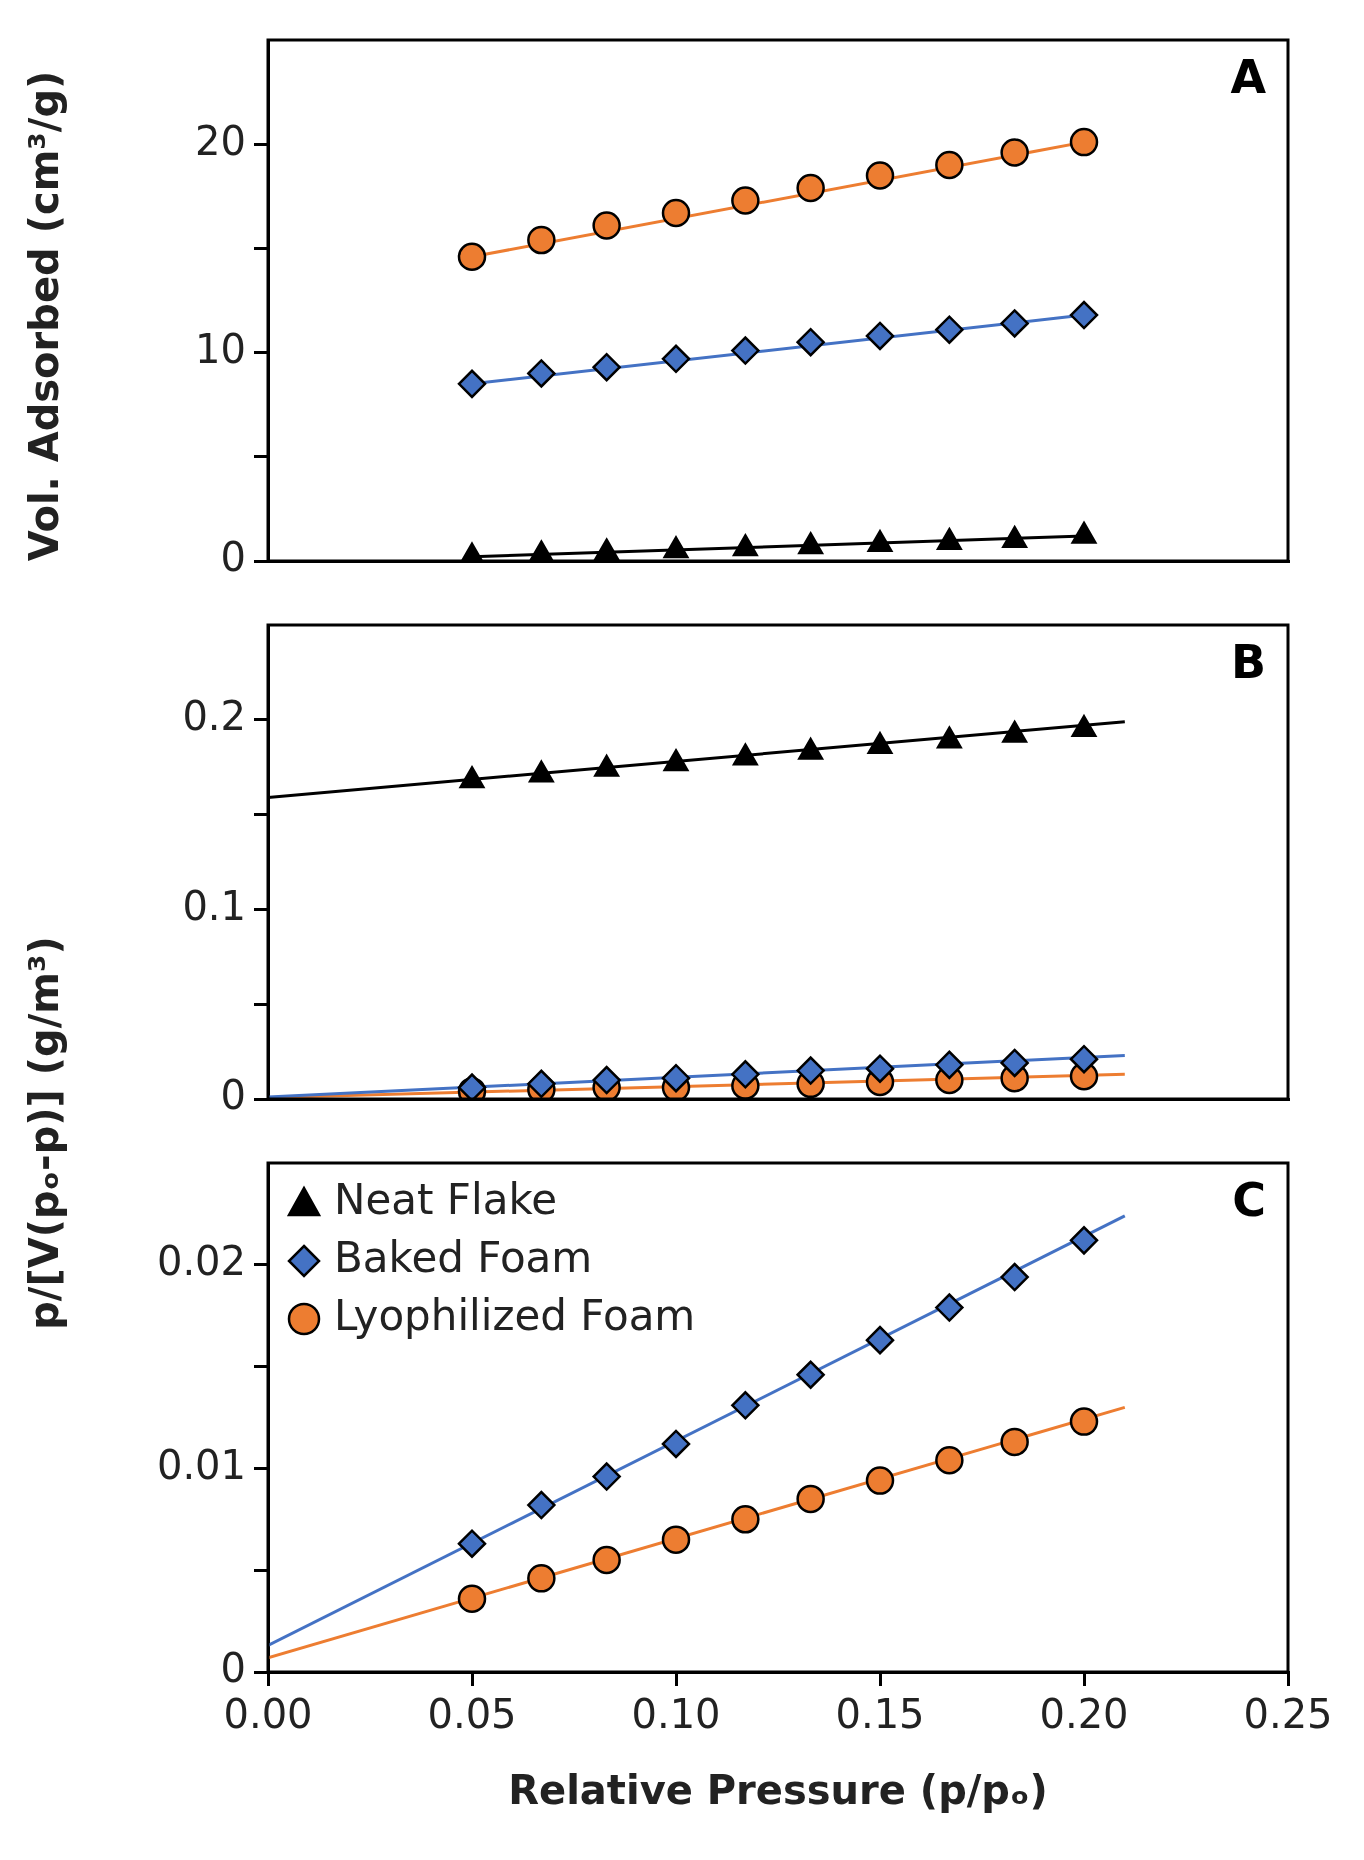 Image resolution: width=1364 pixels, height=1860 pixels. I want to click on y-axis-title: Vol. Adsorbed (cm³/g), so click(44, 315).